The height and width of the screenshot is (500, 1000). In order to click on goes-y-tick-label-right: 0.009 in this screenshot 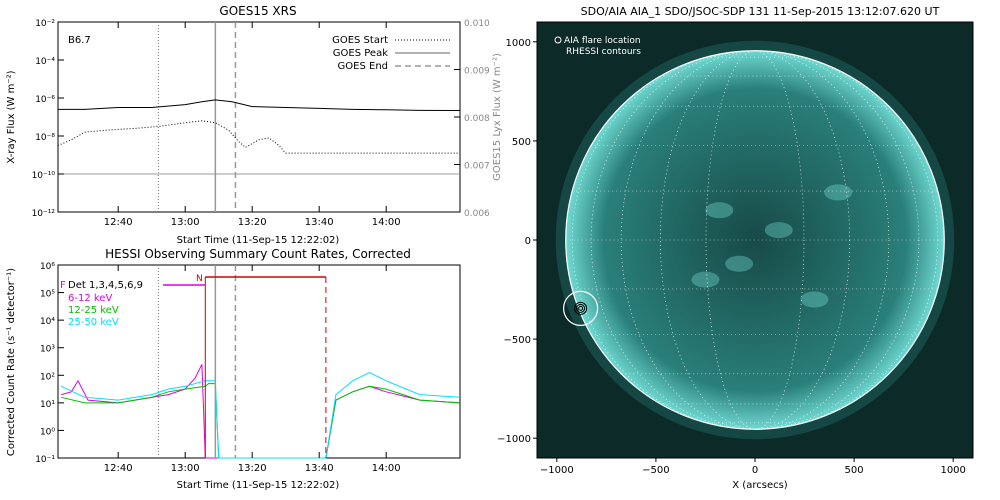, I will do `click(477, 72)`.